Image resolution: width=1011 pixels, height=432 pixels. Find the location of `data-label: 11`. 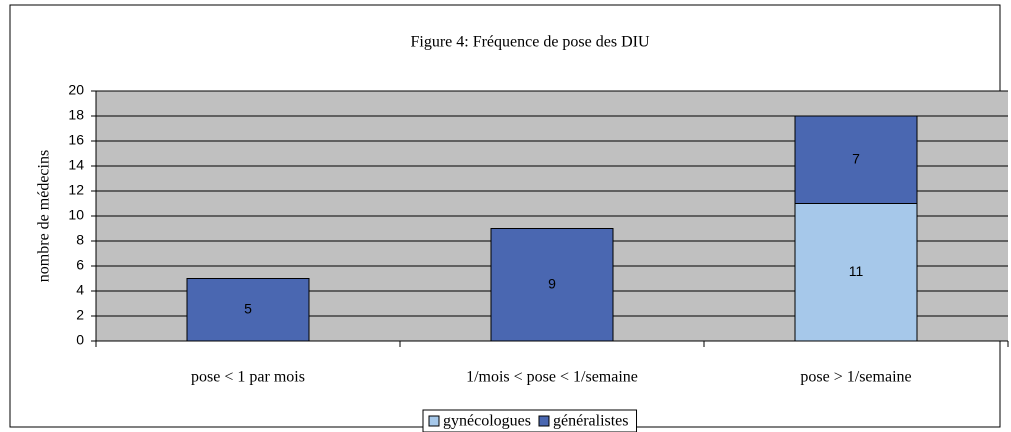

data-label: 11 is located at coordinates (856, 271).